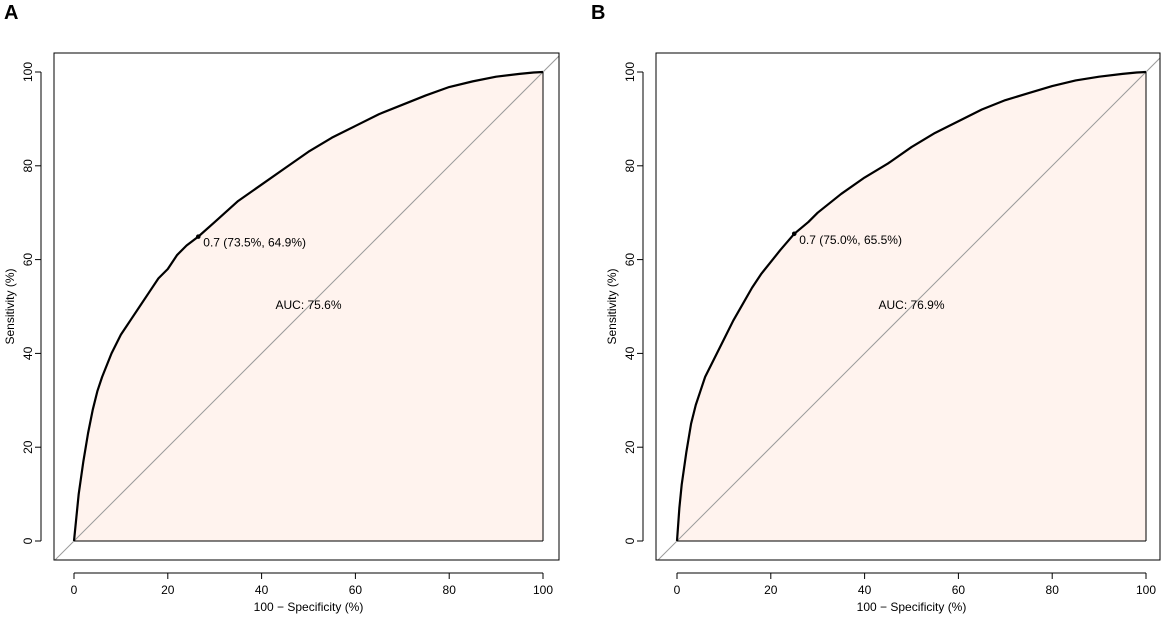  I want to click on threshold-label: 0.7 (73.5%, 64.9%), so click(254, 243).